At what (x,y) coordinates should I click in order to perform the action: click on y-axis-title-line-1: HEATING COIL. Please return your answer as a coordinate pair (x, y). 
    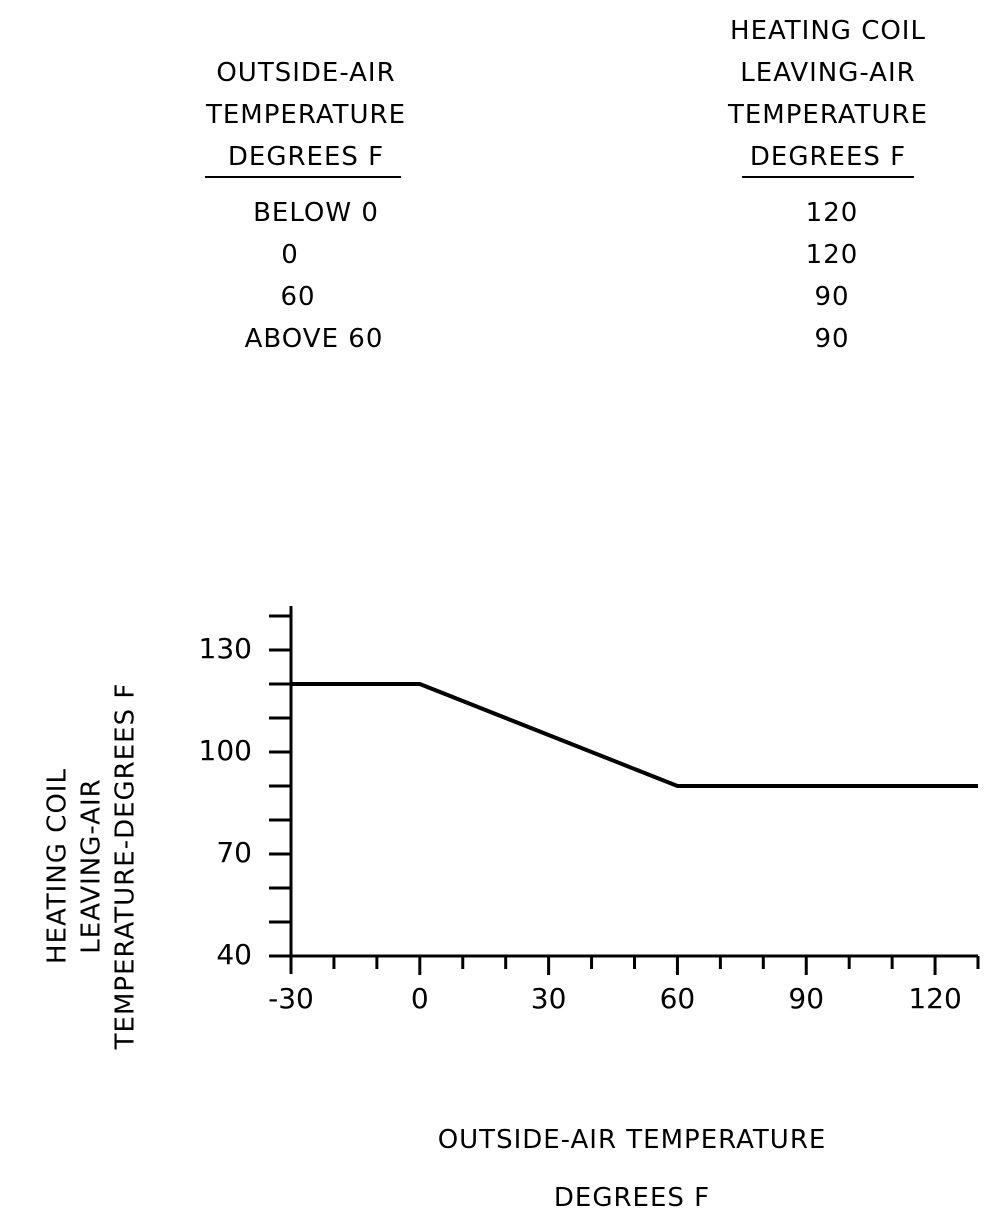
    Looking at the image, I should click on (58, 866).